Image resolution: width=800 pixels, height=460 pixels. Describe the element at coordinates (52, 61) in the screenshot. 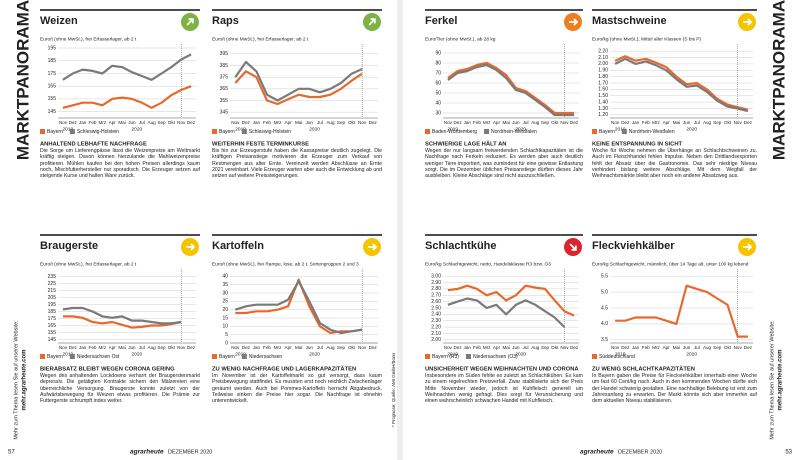

I see `y-tick-label: 185` at that location.